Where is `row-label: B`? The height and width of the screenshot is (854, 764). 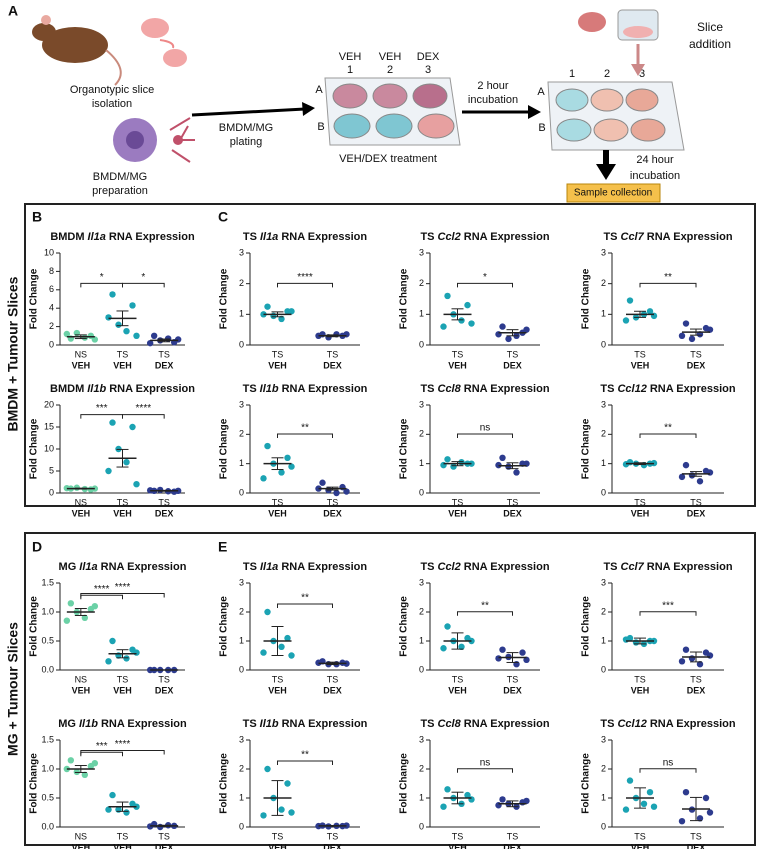
row-label: B is located at coordinates (320, 127).